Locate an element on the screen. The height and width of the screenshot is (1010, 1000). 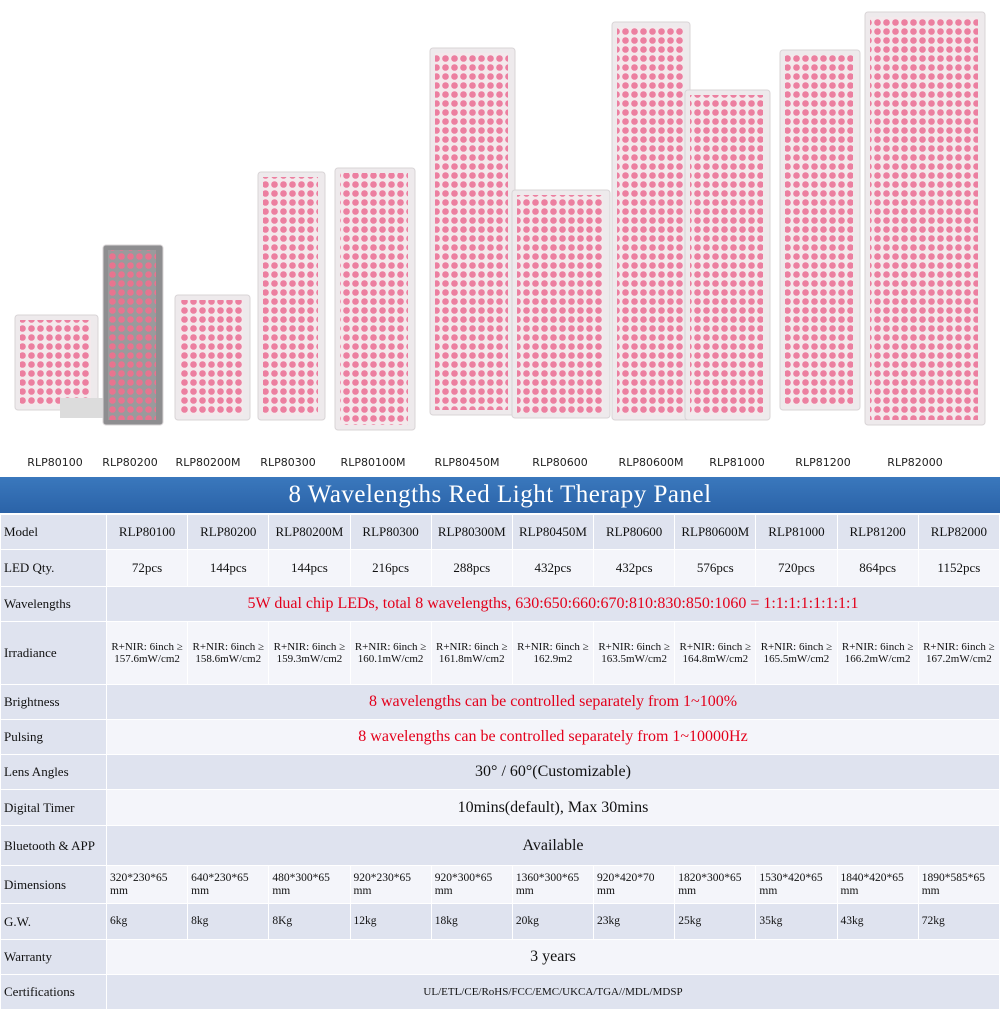
table-cell: 43kg is located at coordinates (877, 921).